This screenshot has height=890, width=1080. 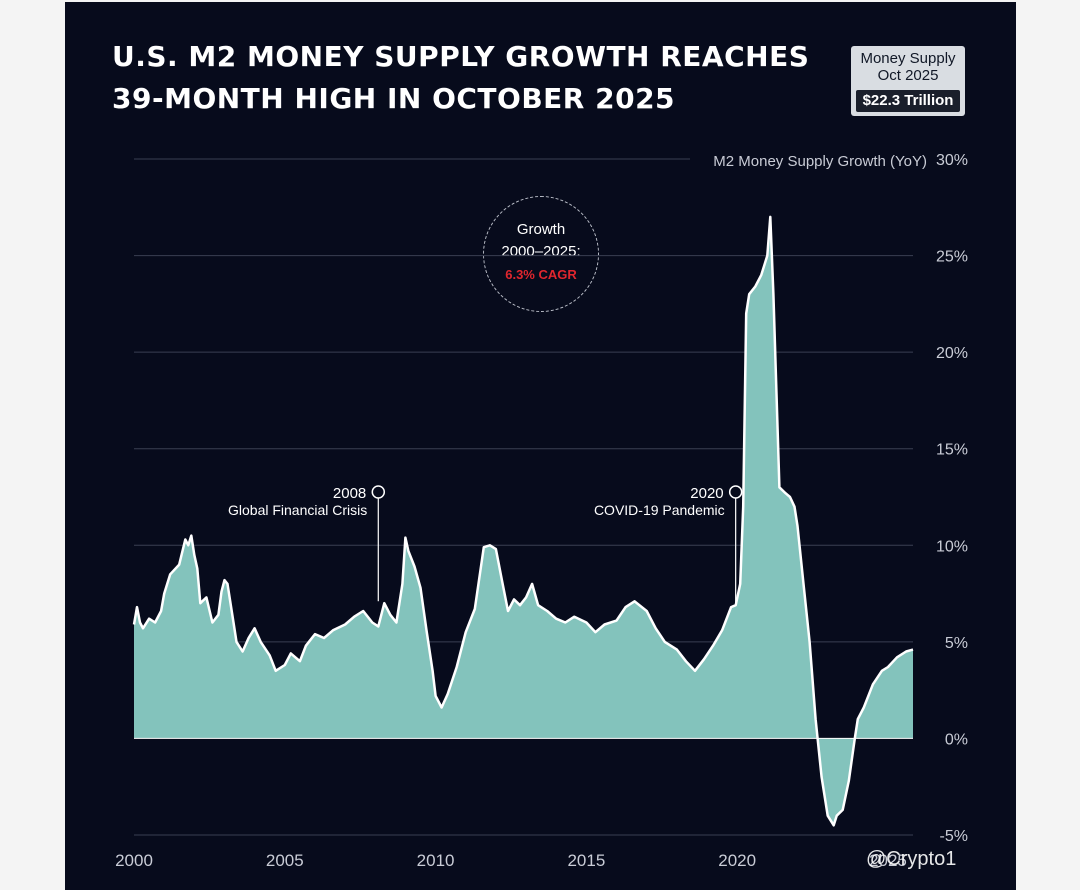 What do you see at coordinates (659, 510) in the screenshot?
I see `annotation-label: COVID-19 Pandemic` at bounding box center [659, 510].